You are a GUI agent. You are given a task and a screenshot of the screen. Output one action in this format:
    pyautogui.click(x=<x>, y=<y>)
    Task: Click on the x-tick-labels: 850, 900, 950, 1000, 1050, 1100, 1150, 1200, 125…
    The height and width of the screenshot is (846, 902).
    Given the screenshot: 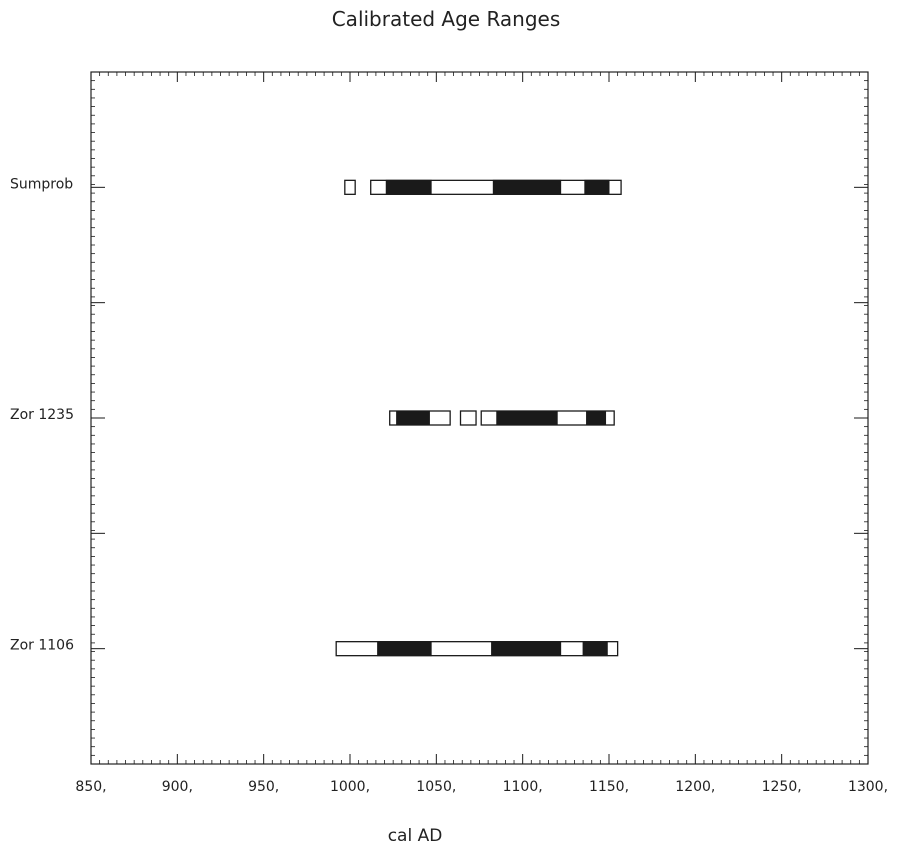 What is the action you would take?
    pyautogui.click(x=481, y=787)
    